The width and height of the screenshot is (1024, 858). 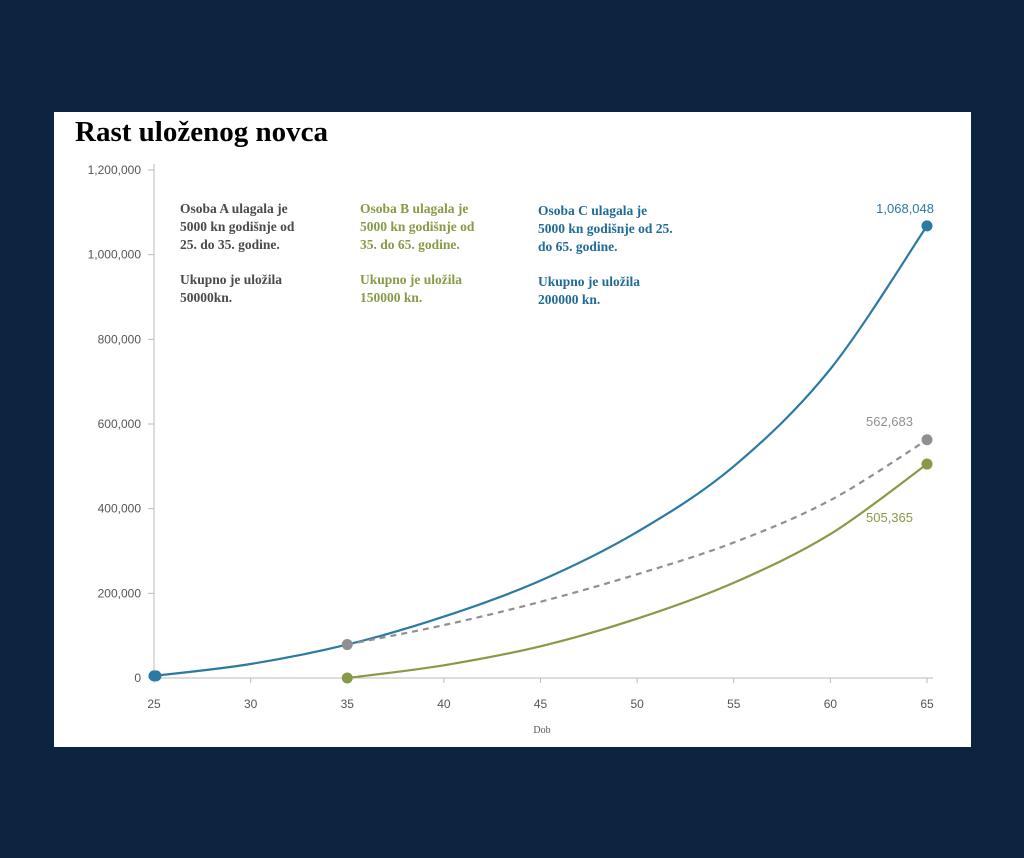 I want to click on x-axis-label: Dob, so click(x=541, y=730).